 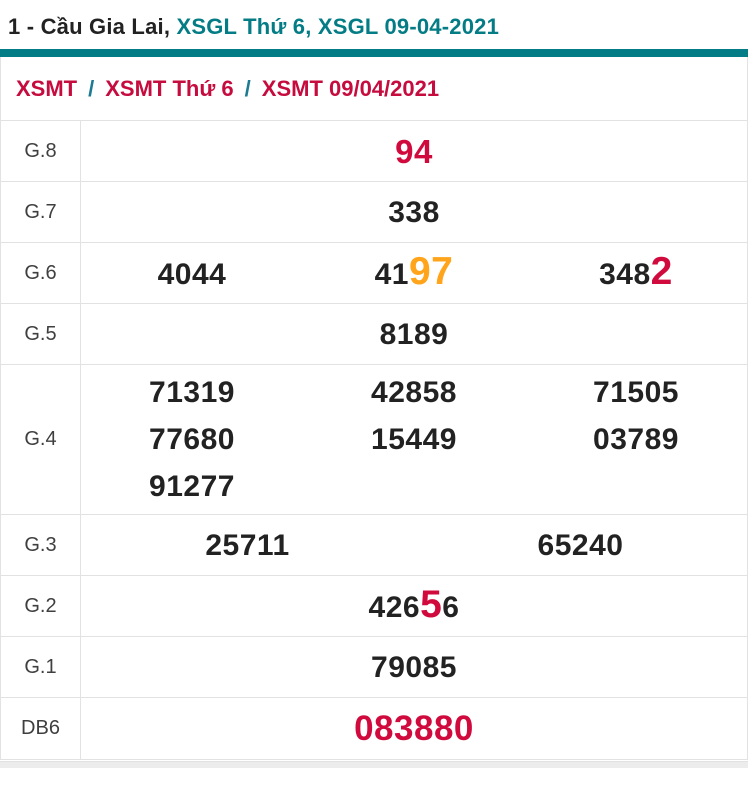 I want to click on prize-line: 25711 65240, so click(x=414, y=545).